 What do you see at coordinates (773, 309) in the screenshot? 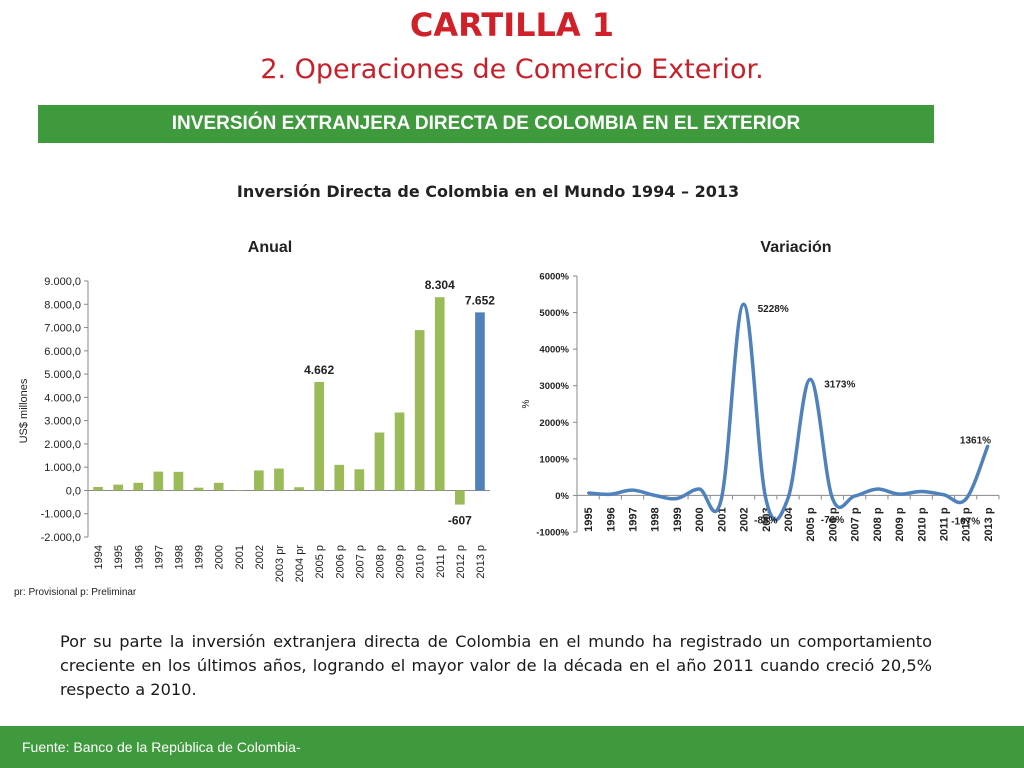
I see `data-label: 5228%` at bounding box center [773, 309].